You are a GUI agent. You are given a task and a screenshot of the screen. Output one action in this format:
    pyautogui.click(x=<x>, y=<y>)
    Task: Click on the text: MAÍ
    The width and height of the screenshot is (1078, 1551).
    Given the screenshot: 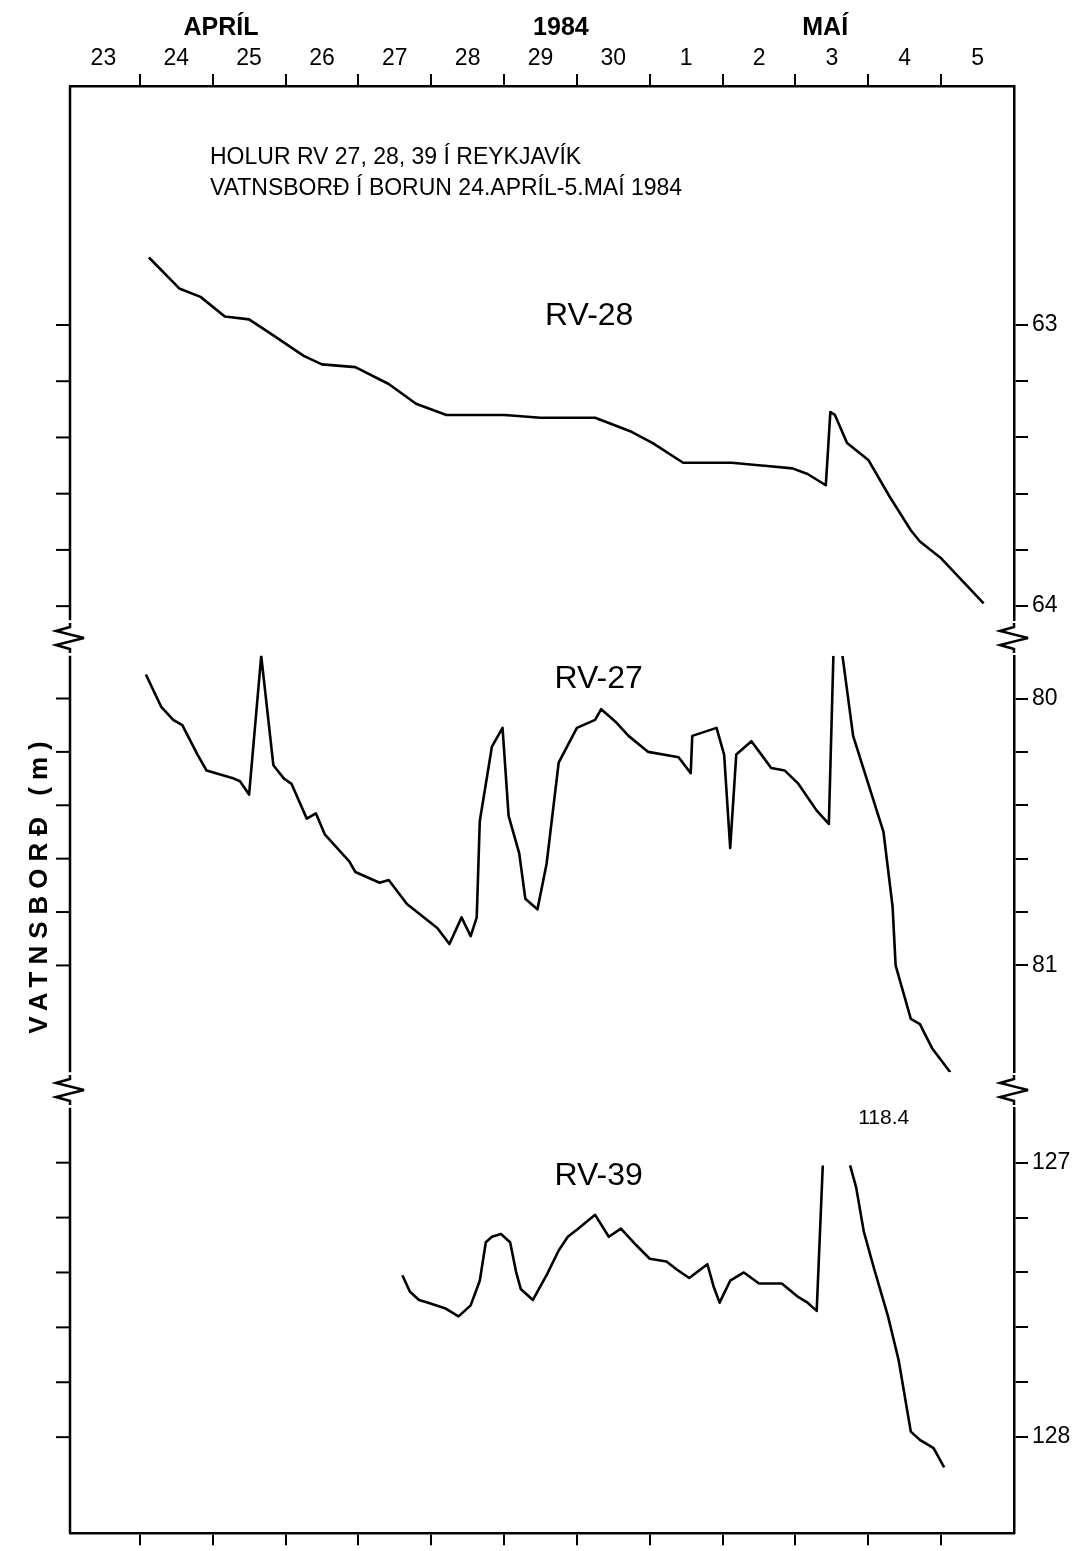 What is the action you would take?
    pyautogui.click(x=826, y=25)
    